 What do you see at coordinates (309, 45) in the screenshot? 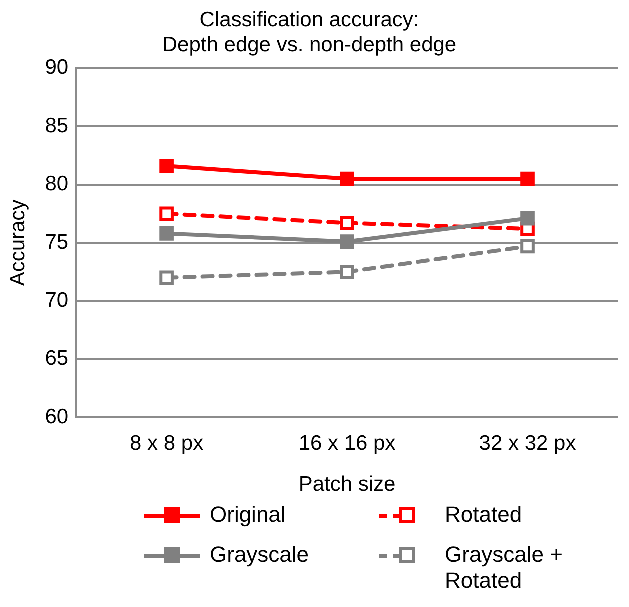
I see `text: Depth edge vs. non-depth edge` at bounding box center [309, 45].